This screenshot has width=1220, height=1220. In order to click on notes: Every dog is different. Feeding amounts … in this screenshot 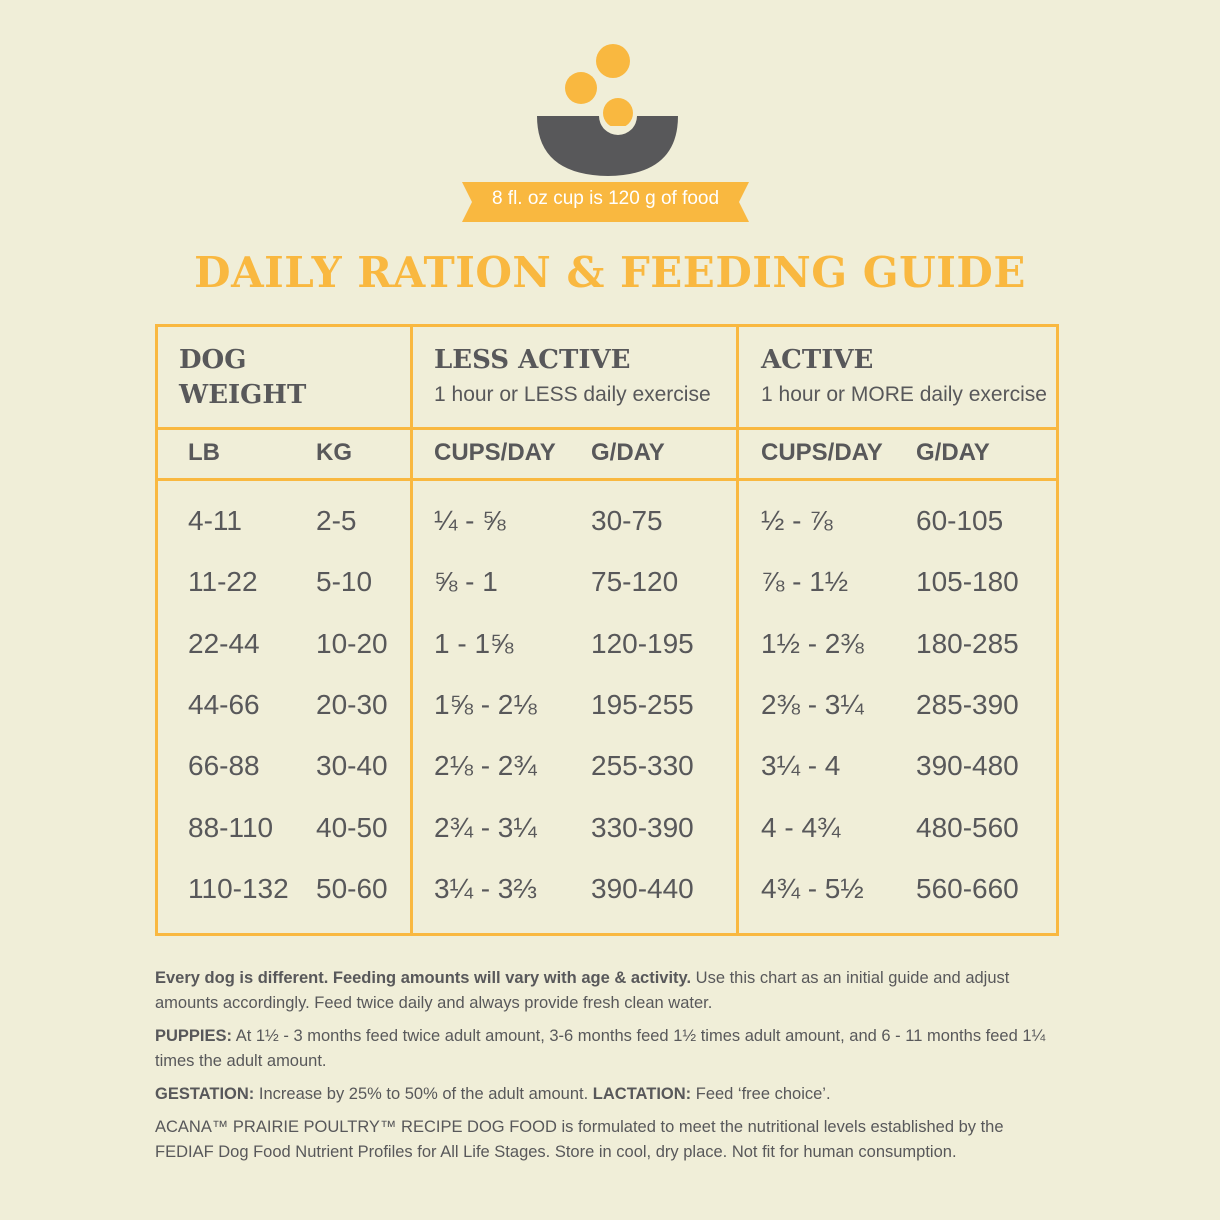, I will do `click(607, 1069)`.